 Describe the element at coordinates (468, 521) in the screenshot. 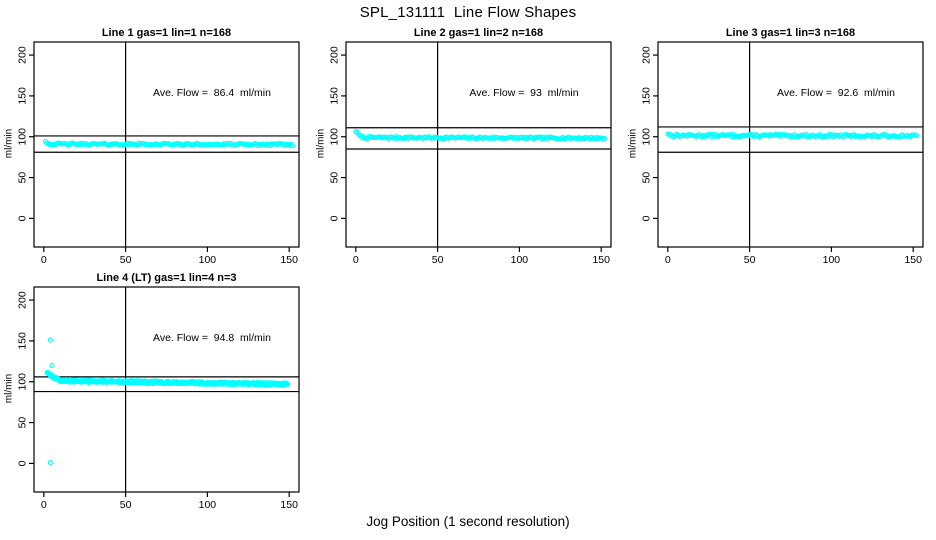

I see `x-axis-label: Jog Position (1 second resolution)` at that location.